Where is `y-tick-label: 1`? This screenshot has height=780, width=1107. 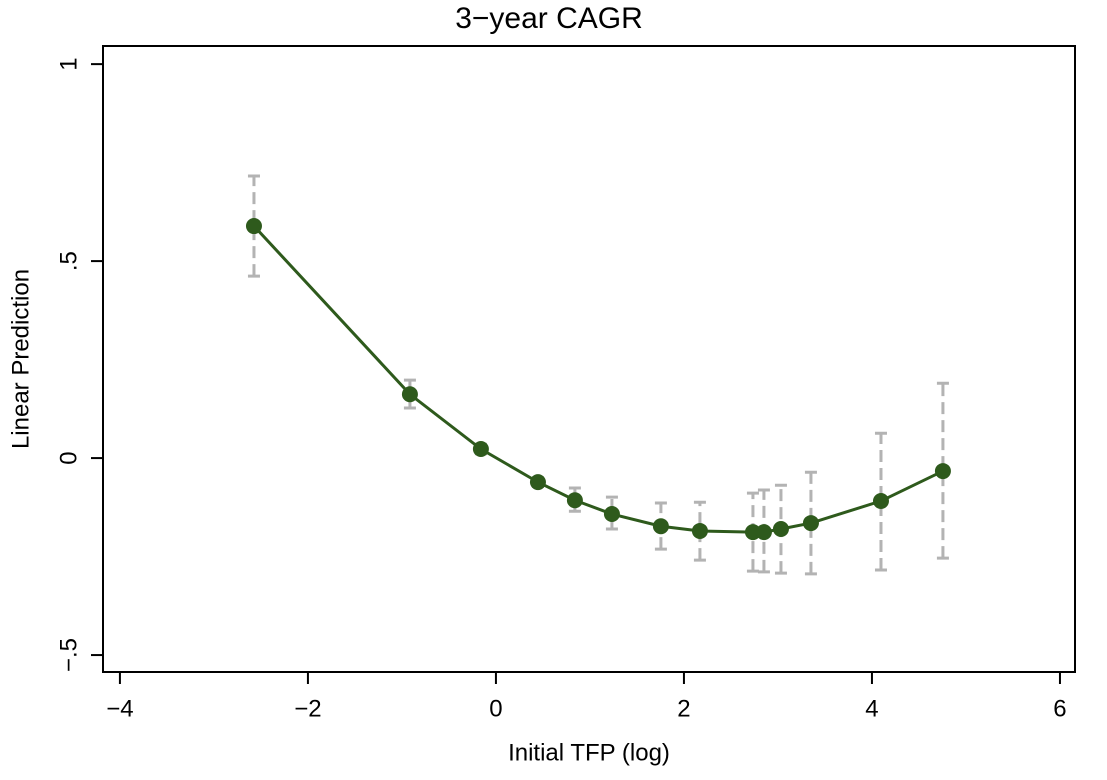 y-tick-label: 1 is located at coordinates (68, 63).